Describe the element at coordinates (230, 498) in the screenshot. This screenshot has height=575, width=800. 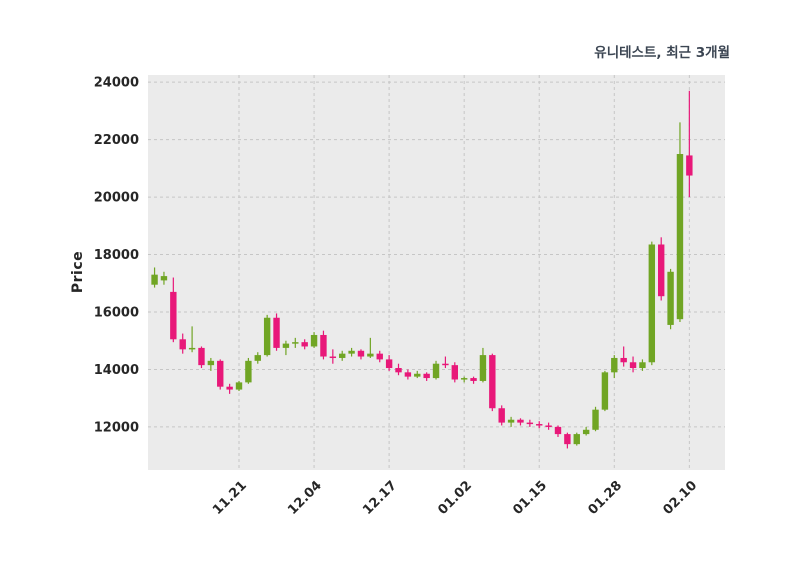
I see `x-tick-label: 11.21` at that location.